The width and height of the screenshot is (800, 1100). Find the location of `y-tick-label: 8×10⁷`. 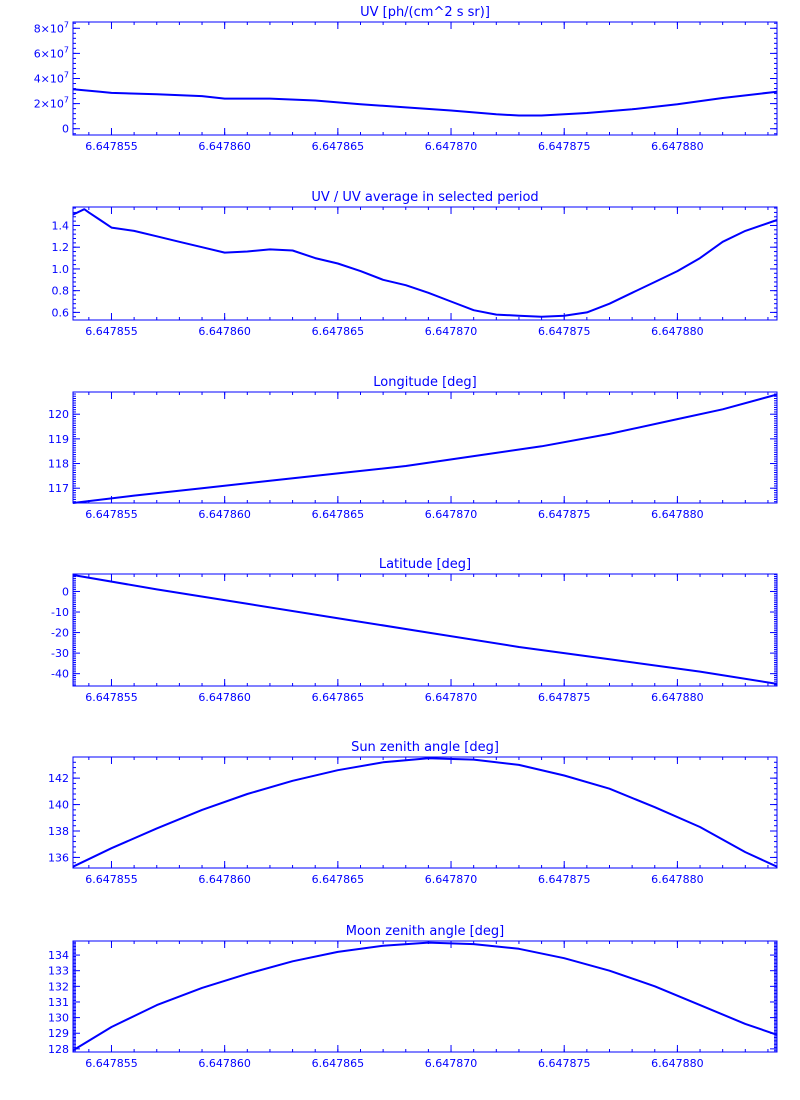

y-tick-label: 8×10⁷ is located at coordinates (51, 27).